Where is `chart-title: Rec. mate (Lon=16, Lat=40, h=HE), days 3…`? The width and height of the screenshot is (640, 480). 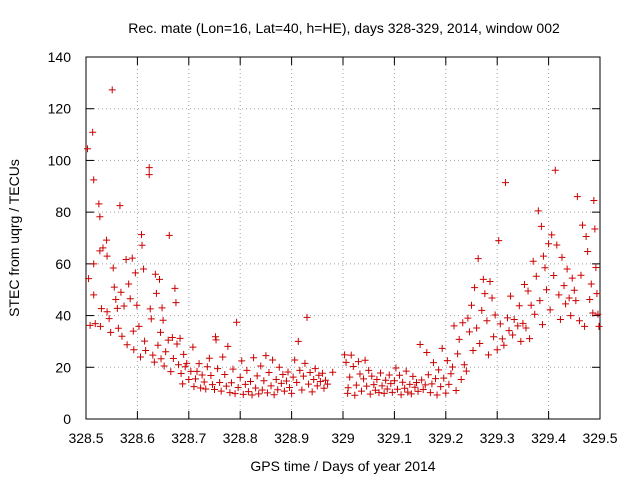
chart-title: Rec. mate (Lon=16, Lat=40, h=HE), days 3… is located at coordinates (344, 28).